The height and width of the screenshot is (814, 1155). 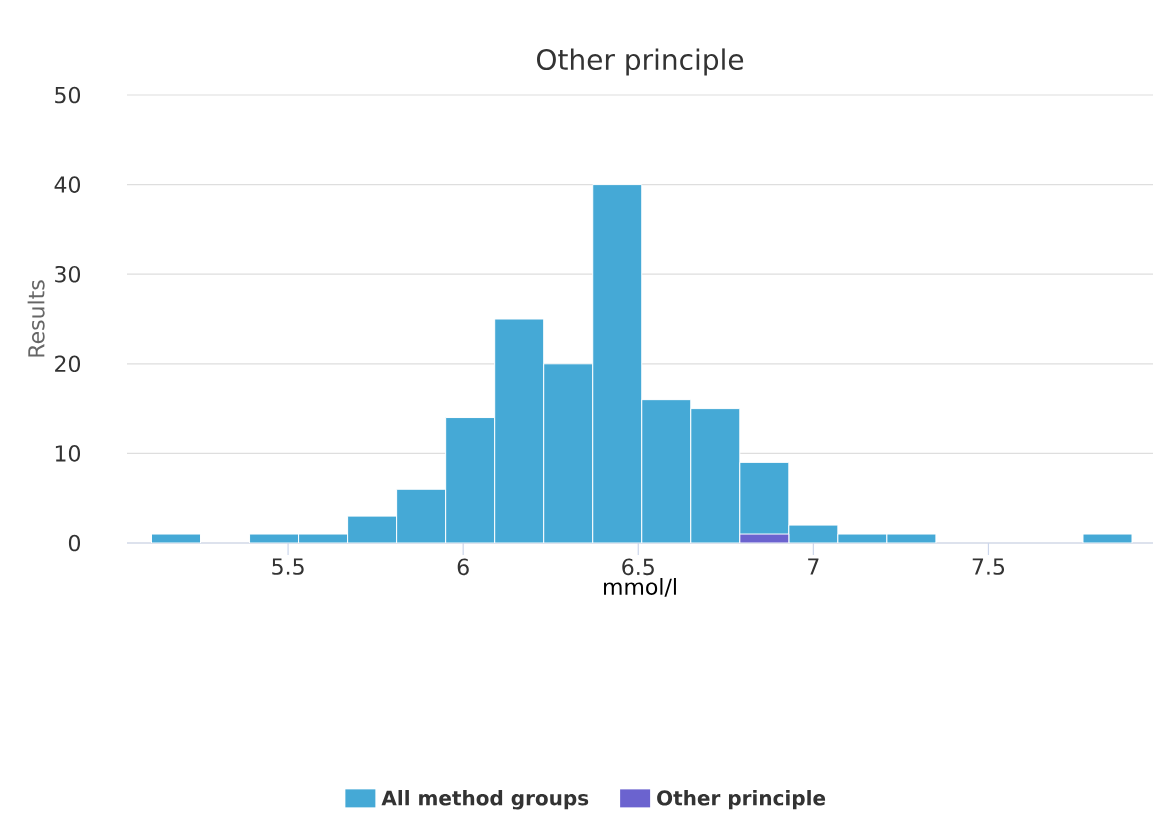 What do you see at coordinates (68, 364) in the screenshot?
I see `y-tick-label: 20` at bounding box center [68, 364].